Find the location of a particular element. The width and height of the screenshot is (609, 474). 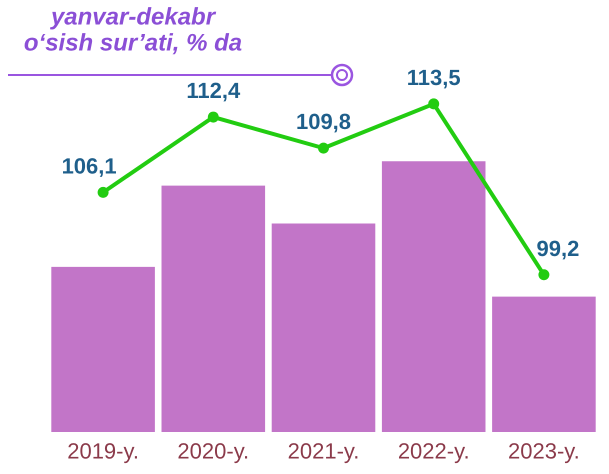

data-label: 112,4 is located at coordinates (213, 91).